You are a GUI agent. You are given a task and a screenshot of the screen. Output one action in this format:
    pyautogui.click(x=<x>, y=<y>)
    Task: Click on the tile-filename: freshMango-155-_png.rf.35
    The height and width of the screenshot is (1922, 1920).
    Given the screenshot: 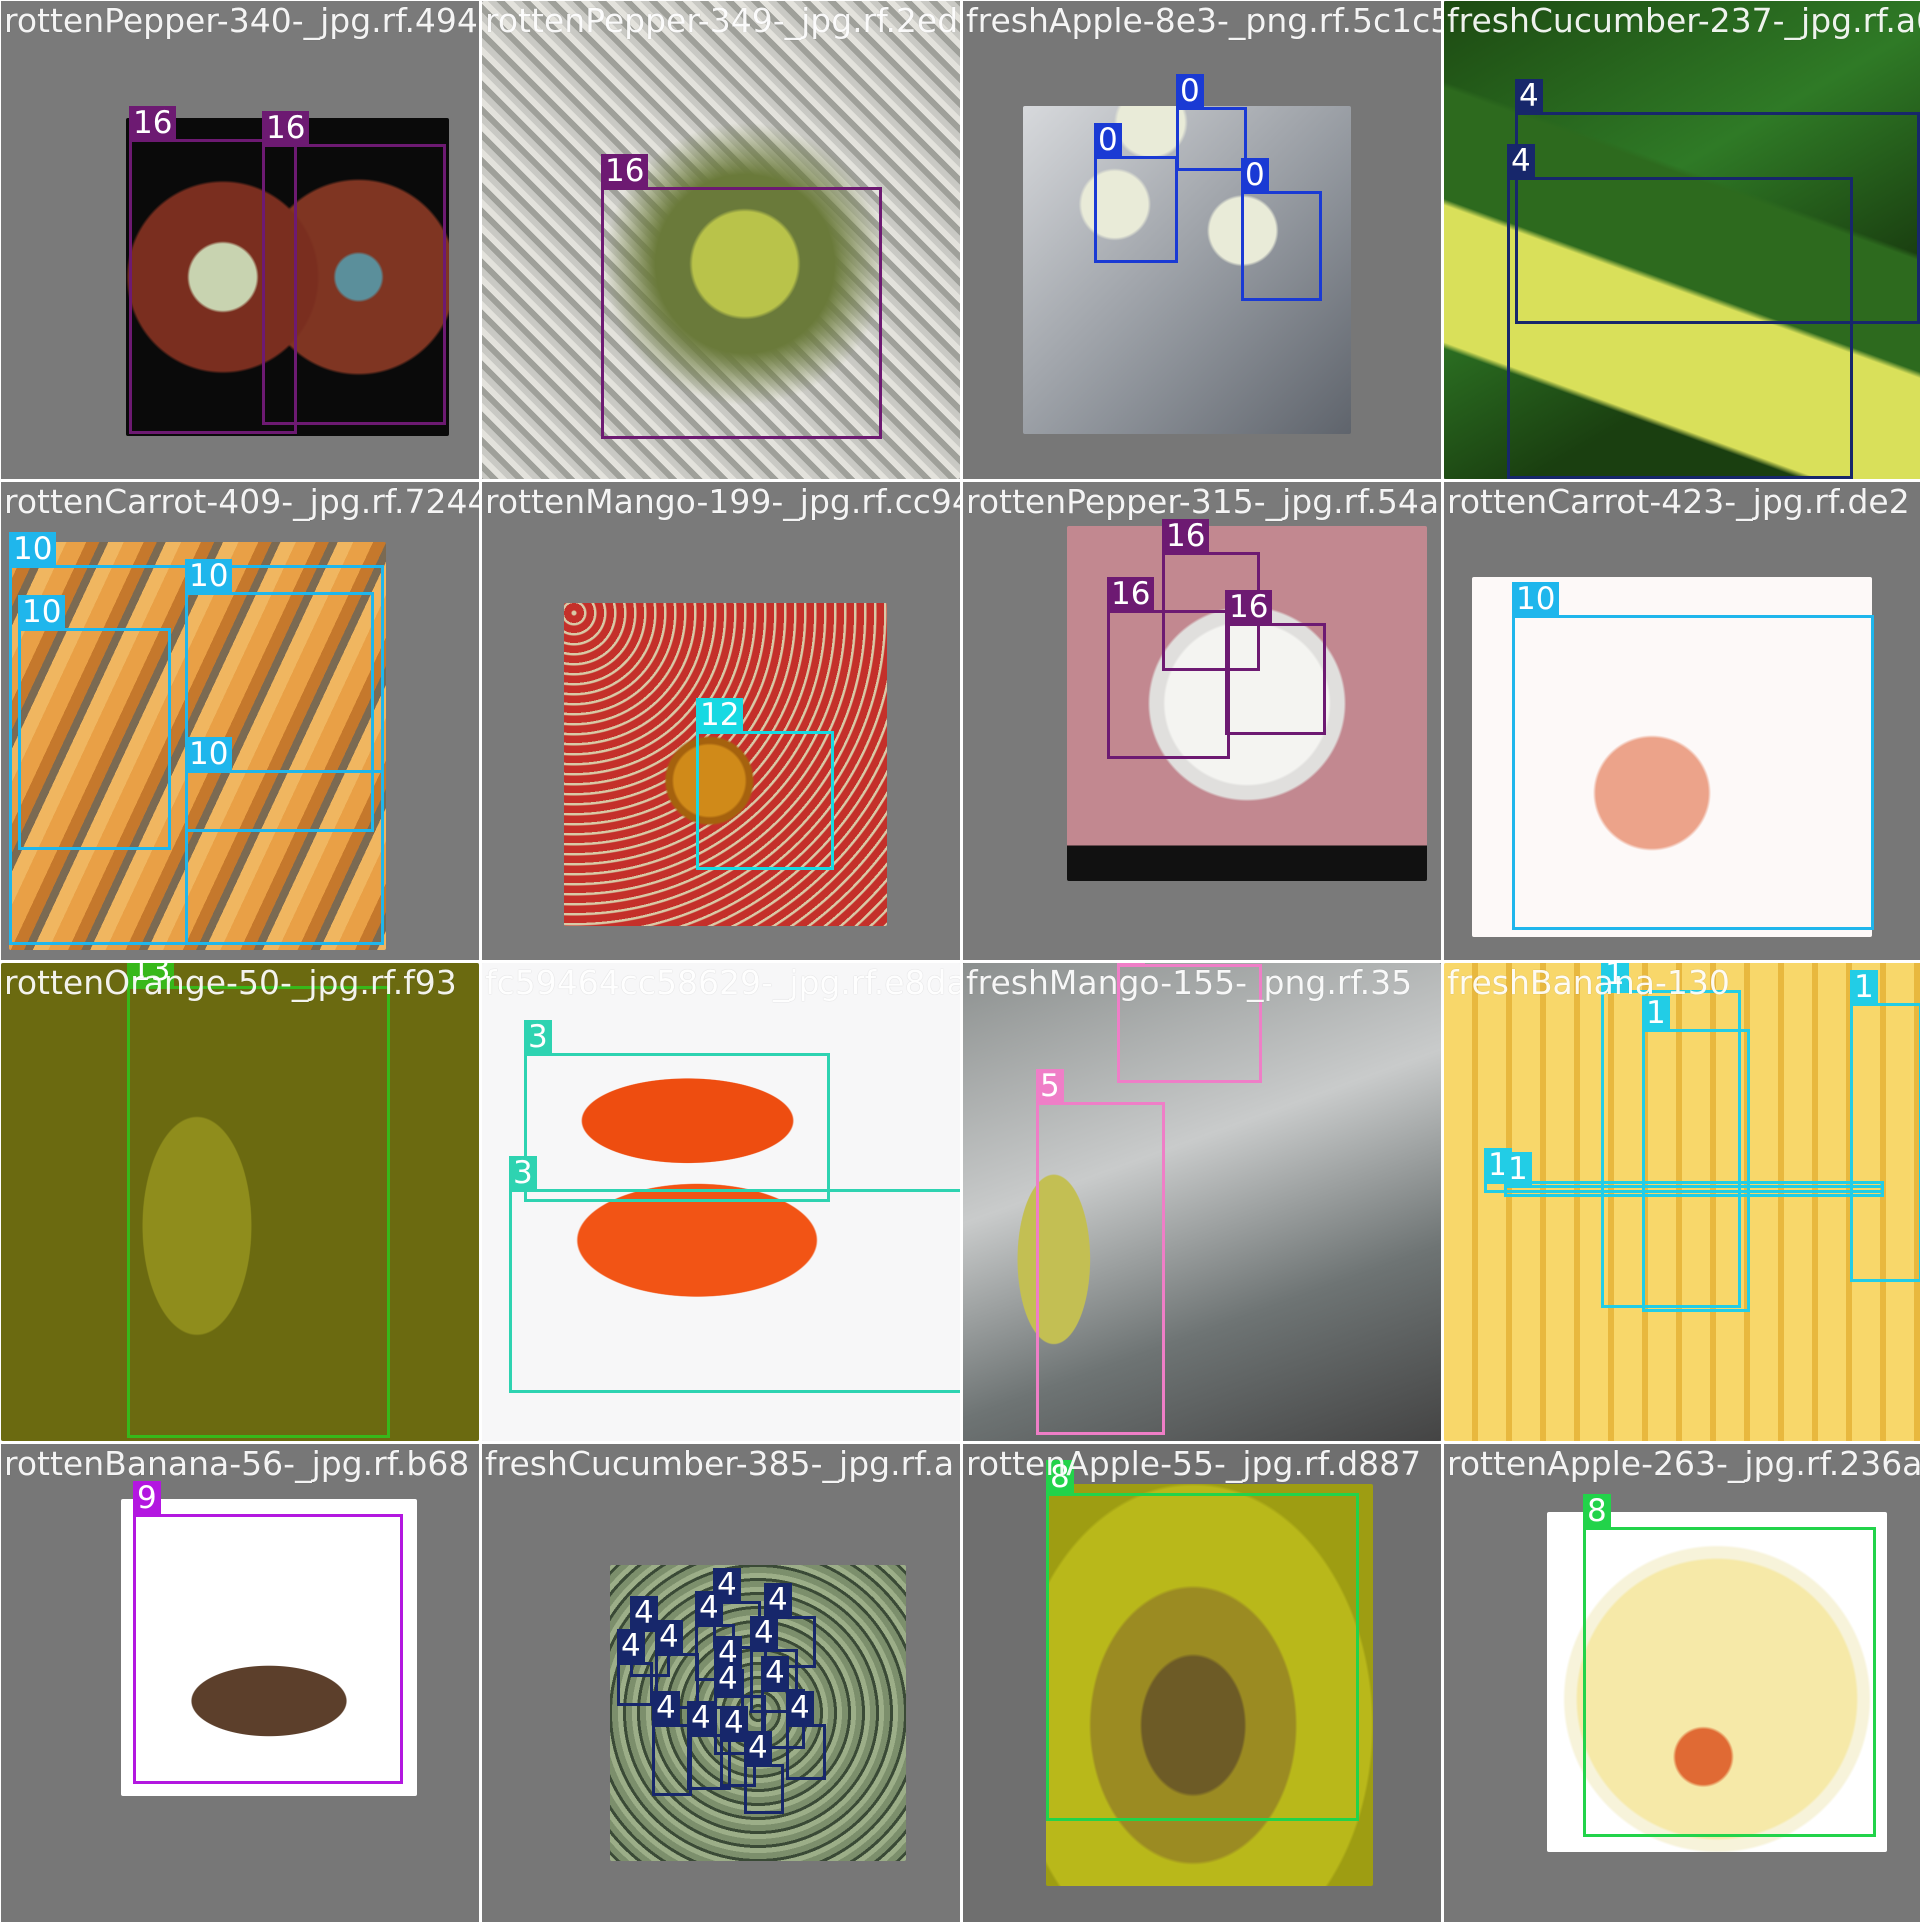 What is the action you would take?
    pyautogui.click(x=1189, y=982)
    